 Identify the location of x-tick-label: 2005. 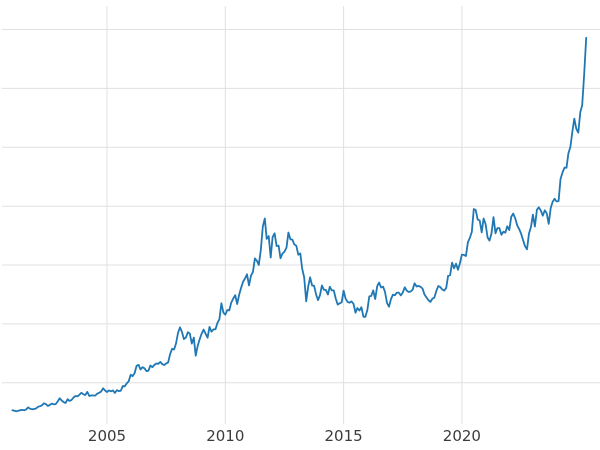
(107, 436).